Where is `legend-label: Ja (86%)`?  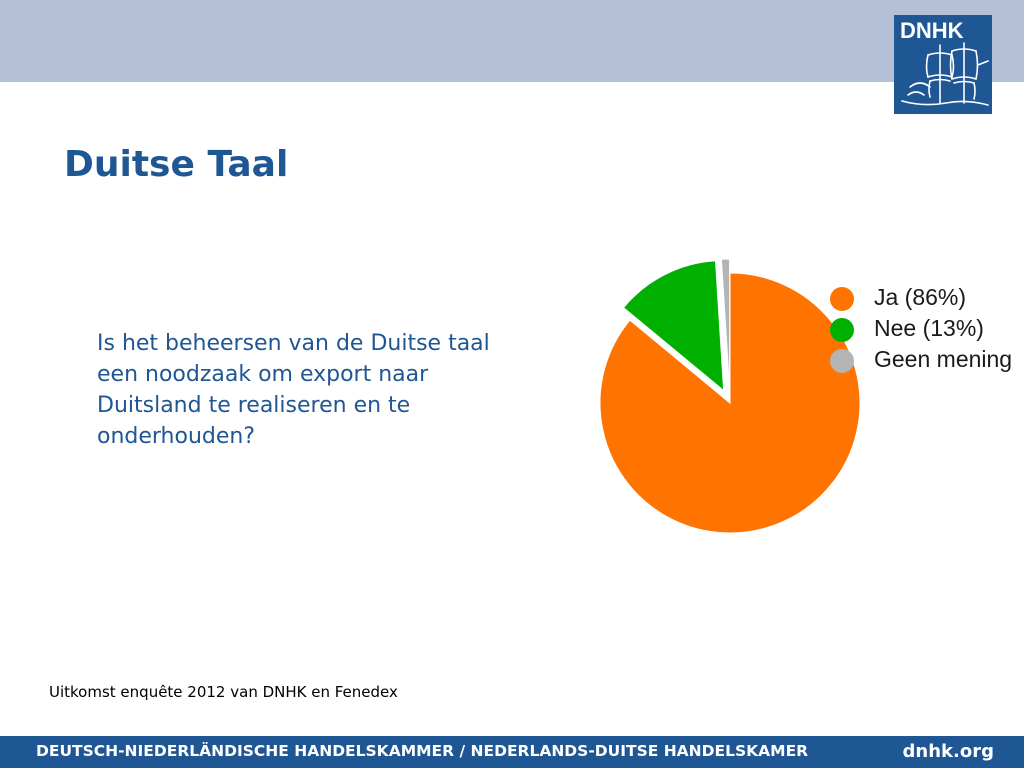
legend-label: Ja (86%) is located at coordinates (920, 297).